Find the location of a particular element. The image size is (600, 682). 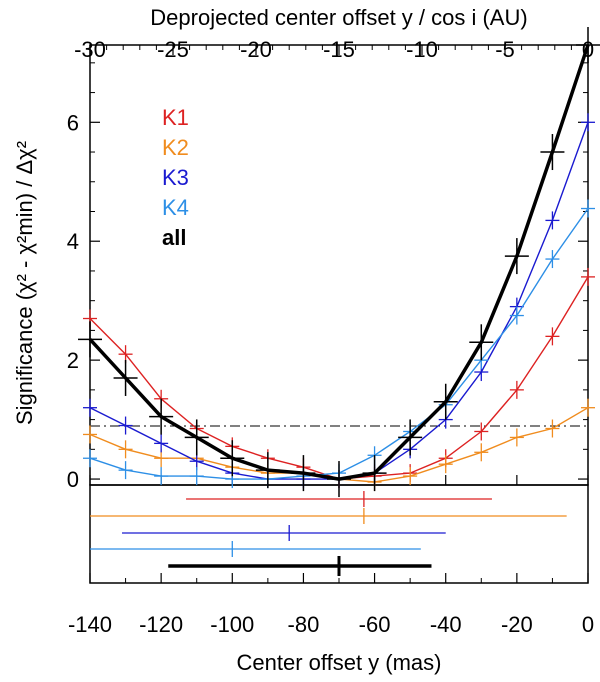

y-tick-label: 6 is located at coordinates (73, 122).